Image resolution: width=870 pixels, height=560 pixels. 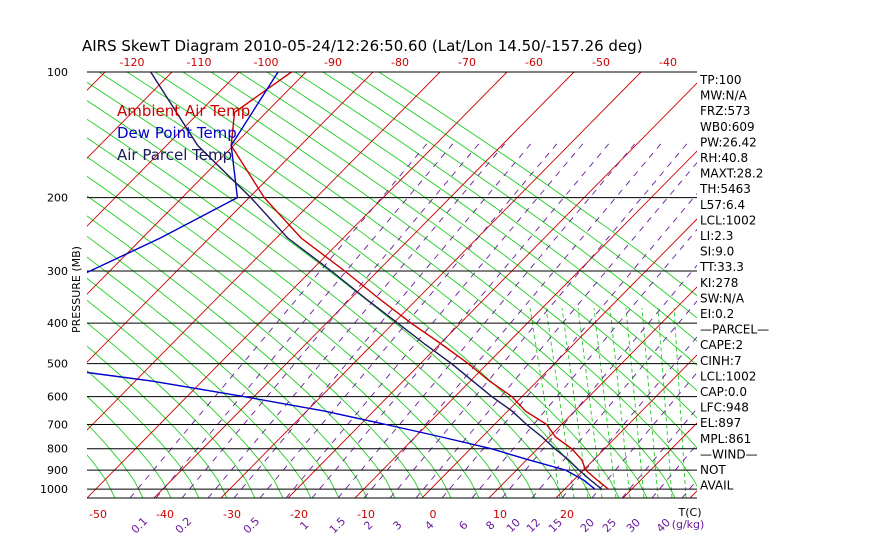 I want to click on pressure-tick-label: 200, so click(x=57, y=198).